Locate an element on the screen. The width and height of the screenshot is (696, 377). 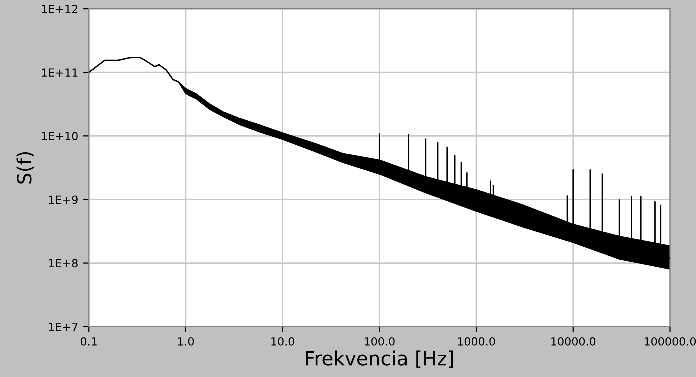
x-tick-label: 1000.0 is located at coordinates (477, 341).